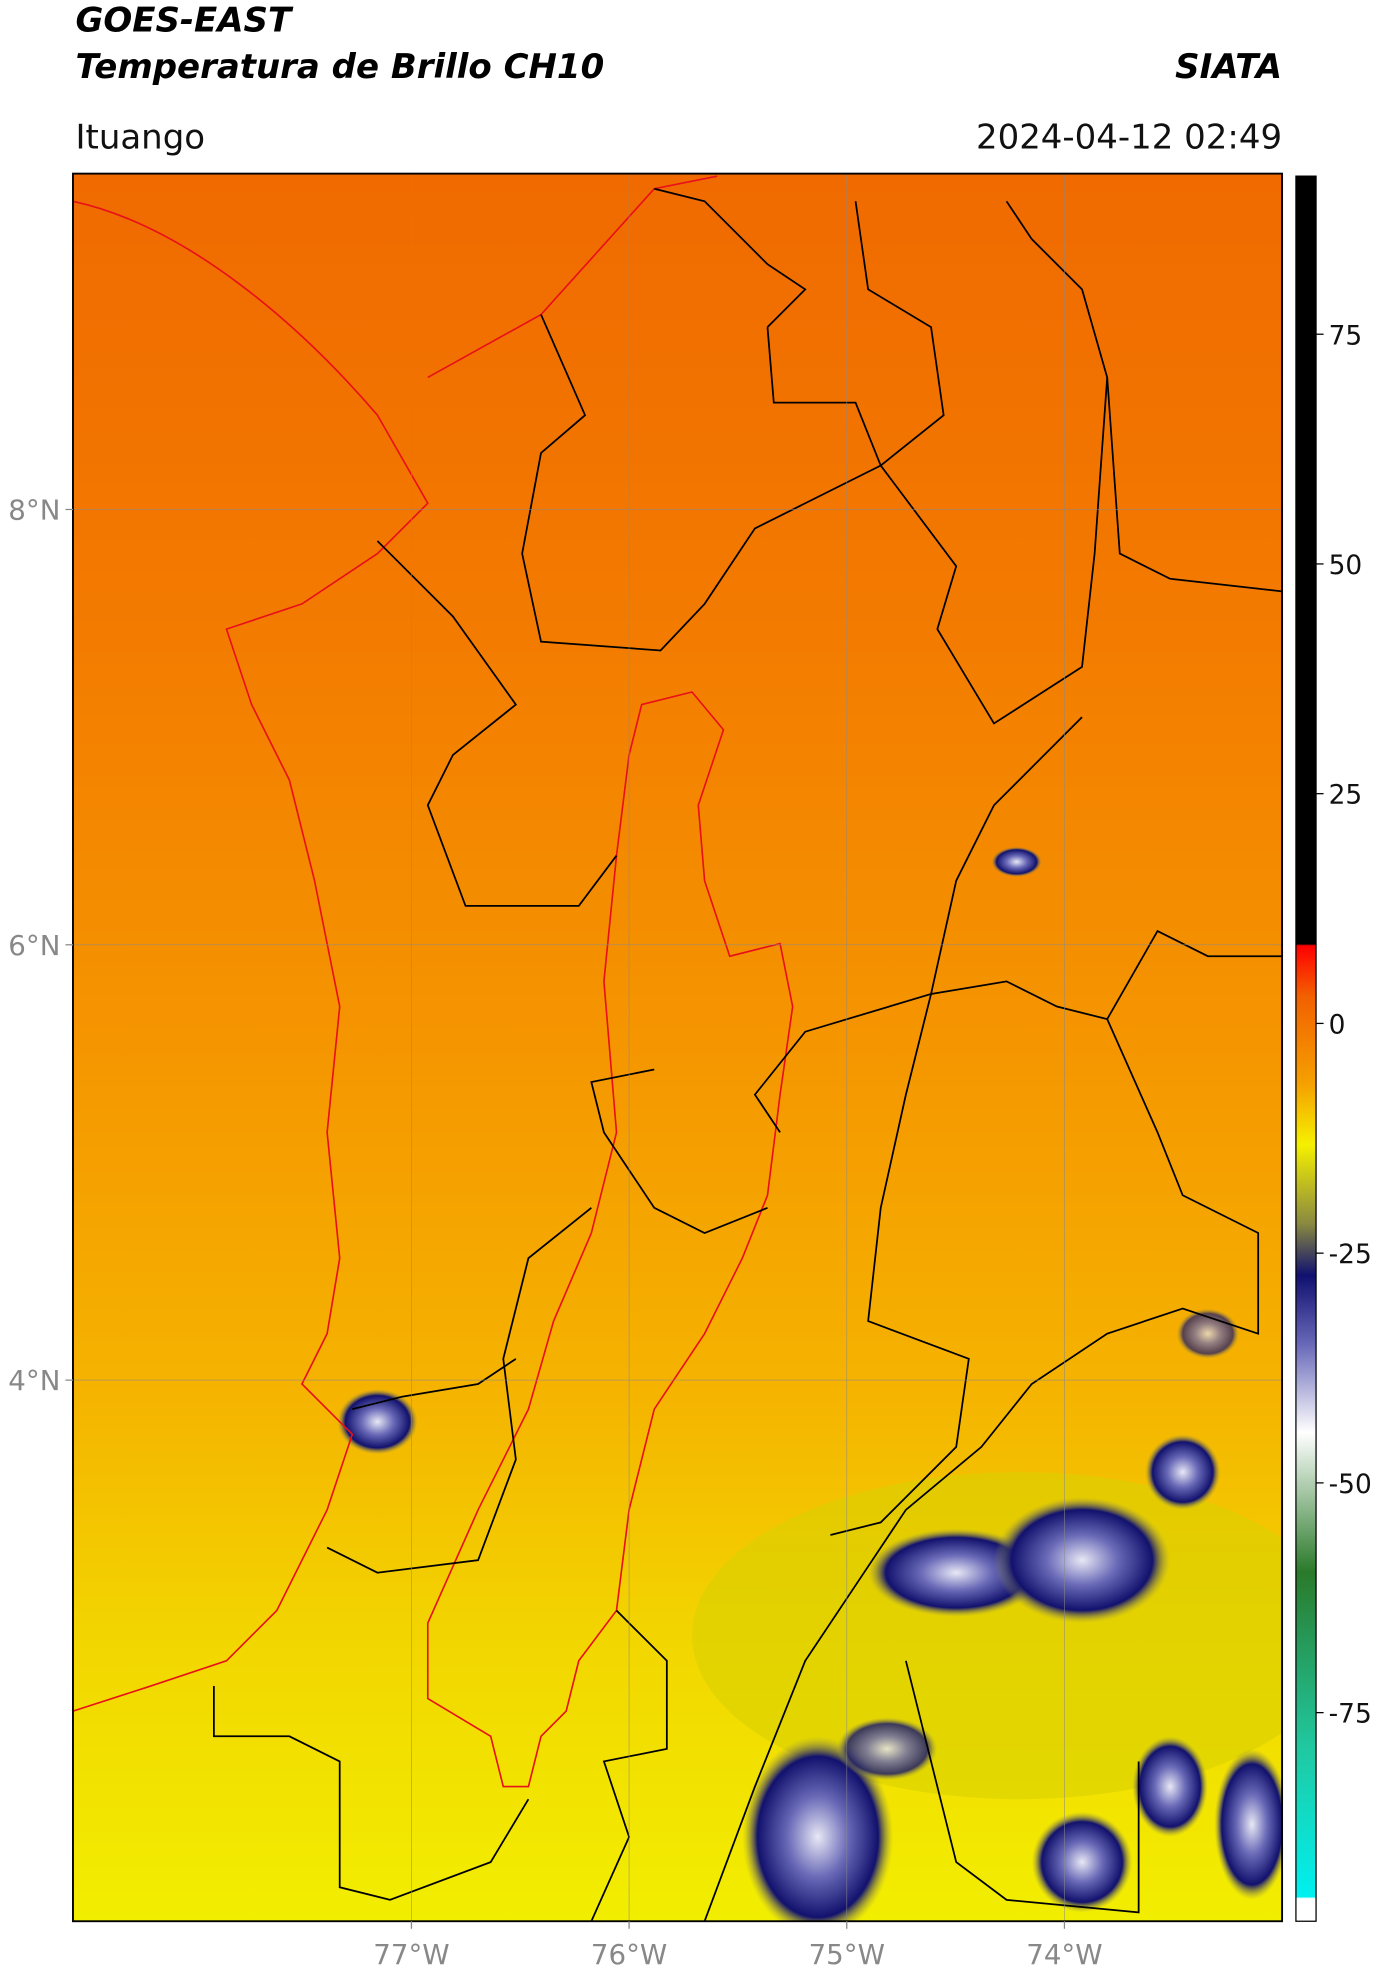 The width and height of the screenshot is (1384, 1981). Describe the element at coordinates (34, 1380) in the screenshot. I see `lat-tick-label: 4°N` at that location.